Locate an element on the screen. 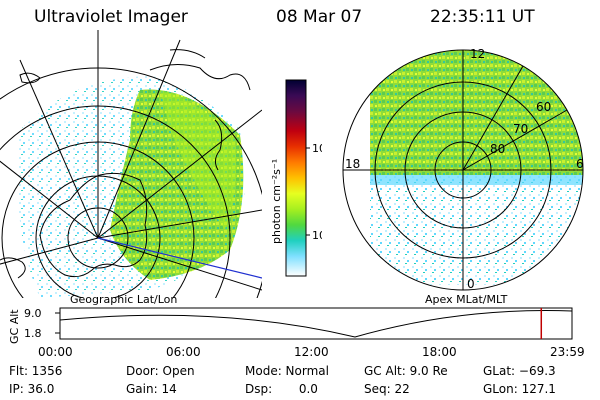 This screenshot has height=400, width=600. instrument-title: Ultraviolet Imager is located at coordinates (111, 17).